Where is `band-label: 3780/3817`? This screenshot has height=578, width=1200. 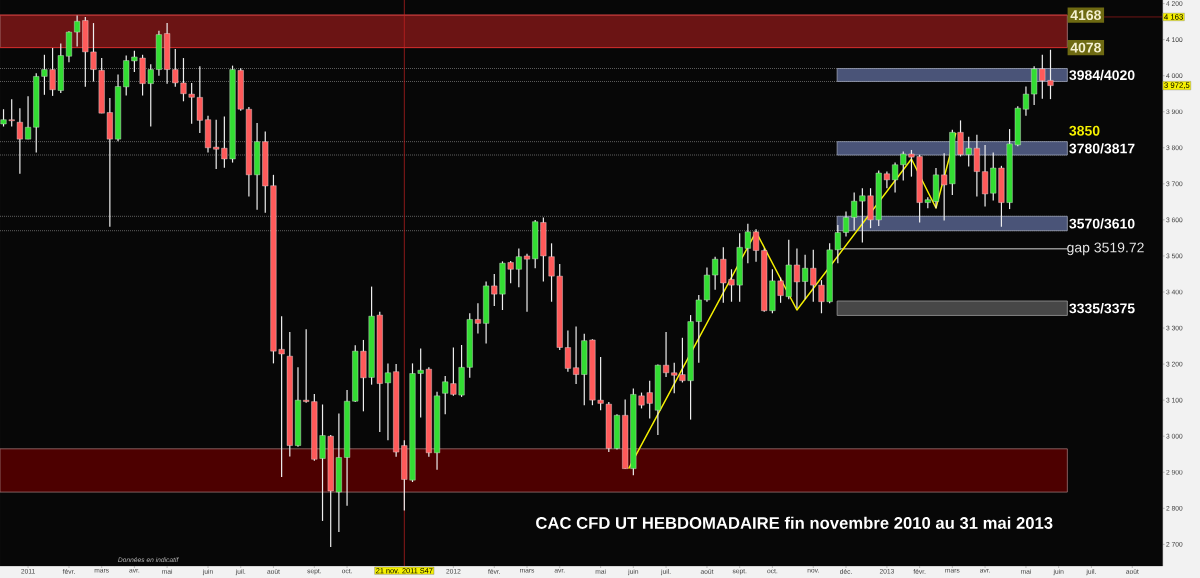 band-label: 3780/3817 is located at coordinates (1102, 148).